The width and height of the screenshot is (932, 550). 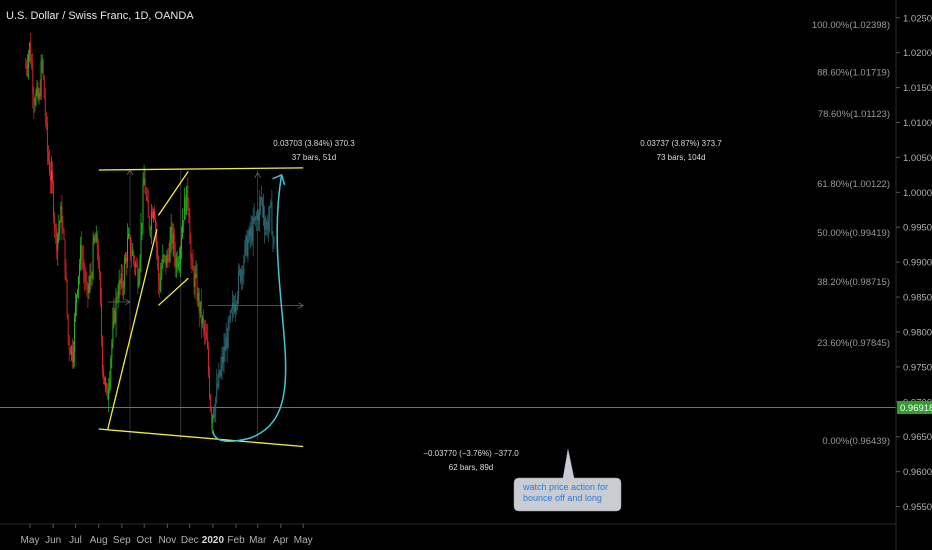 I want to click on current-price-label: 0.96918, so click(x=916, y=408).